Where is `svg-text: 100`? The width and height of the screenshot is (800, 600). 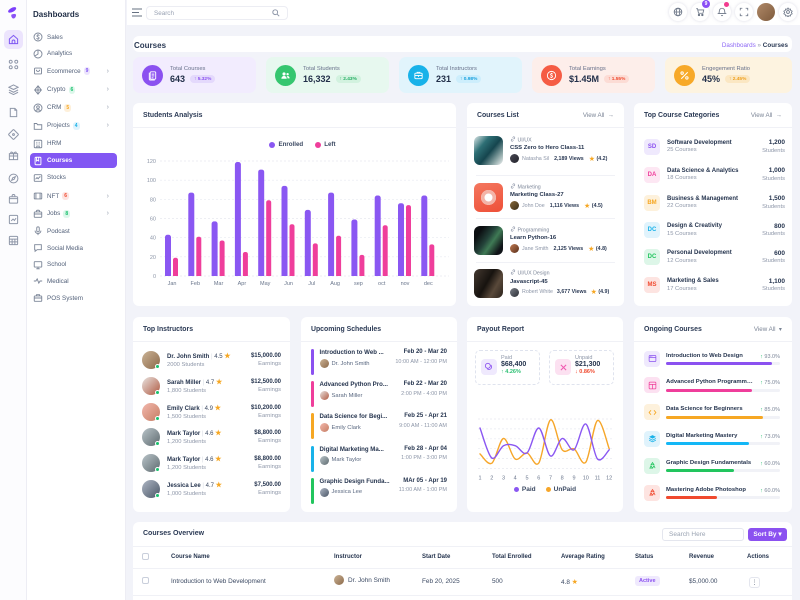
svg-text: 100 is located at coordinates (151, 181).